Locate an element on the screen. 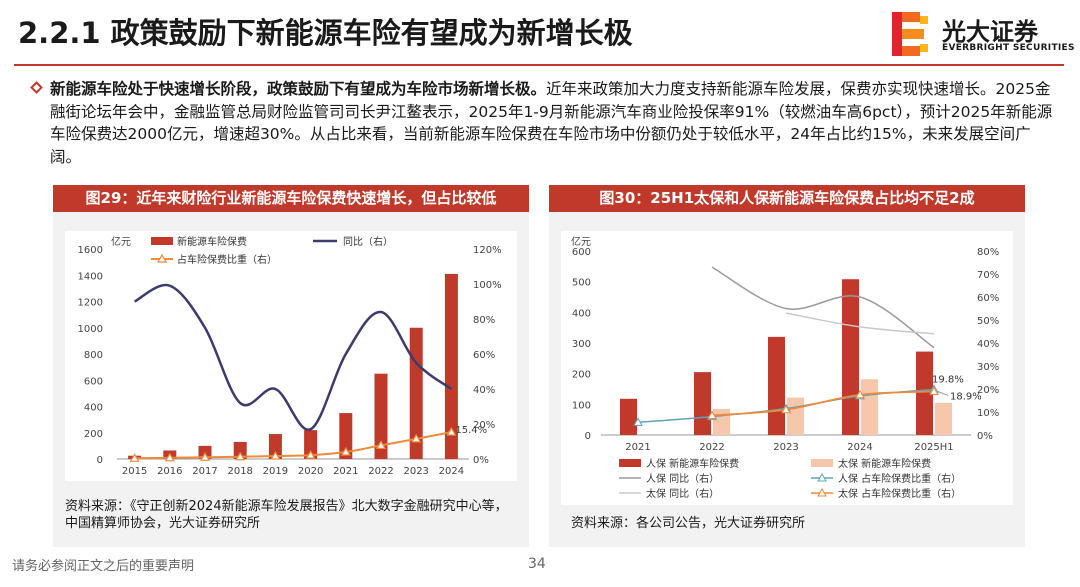 The height and width of the screenshot is (587, 1080). logo-name-cn: 光大证券 is located at coordinates (990, 32).